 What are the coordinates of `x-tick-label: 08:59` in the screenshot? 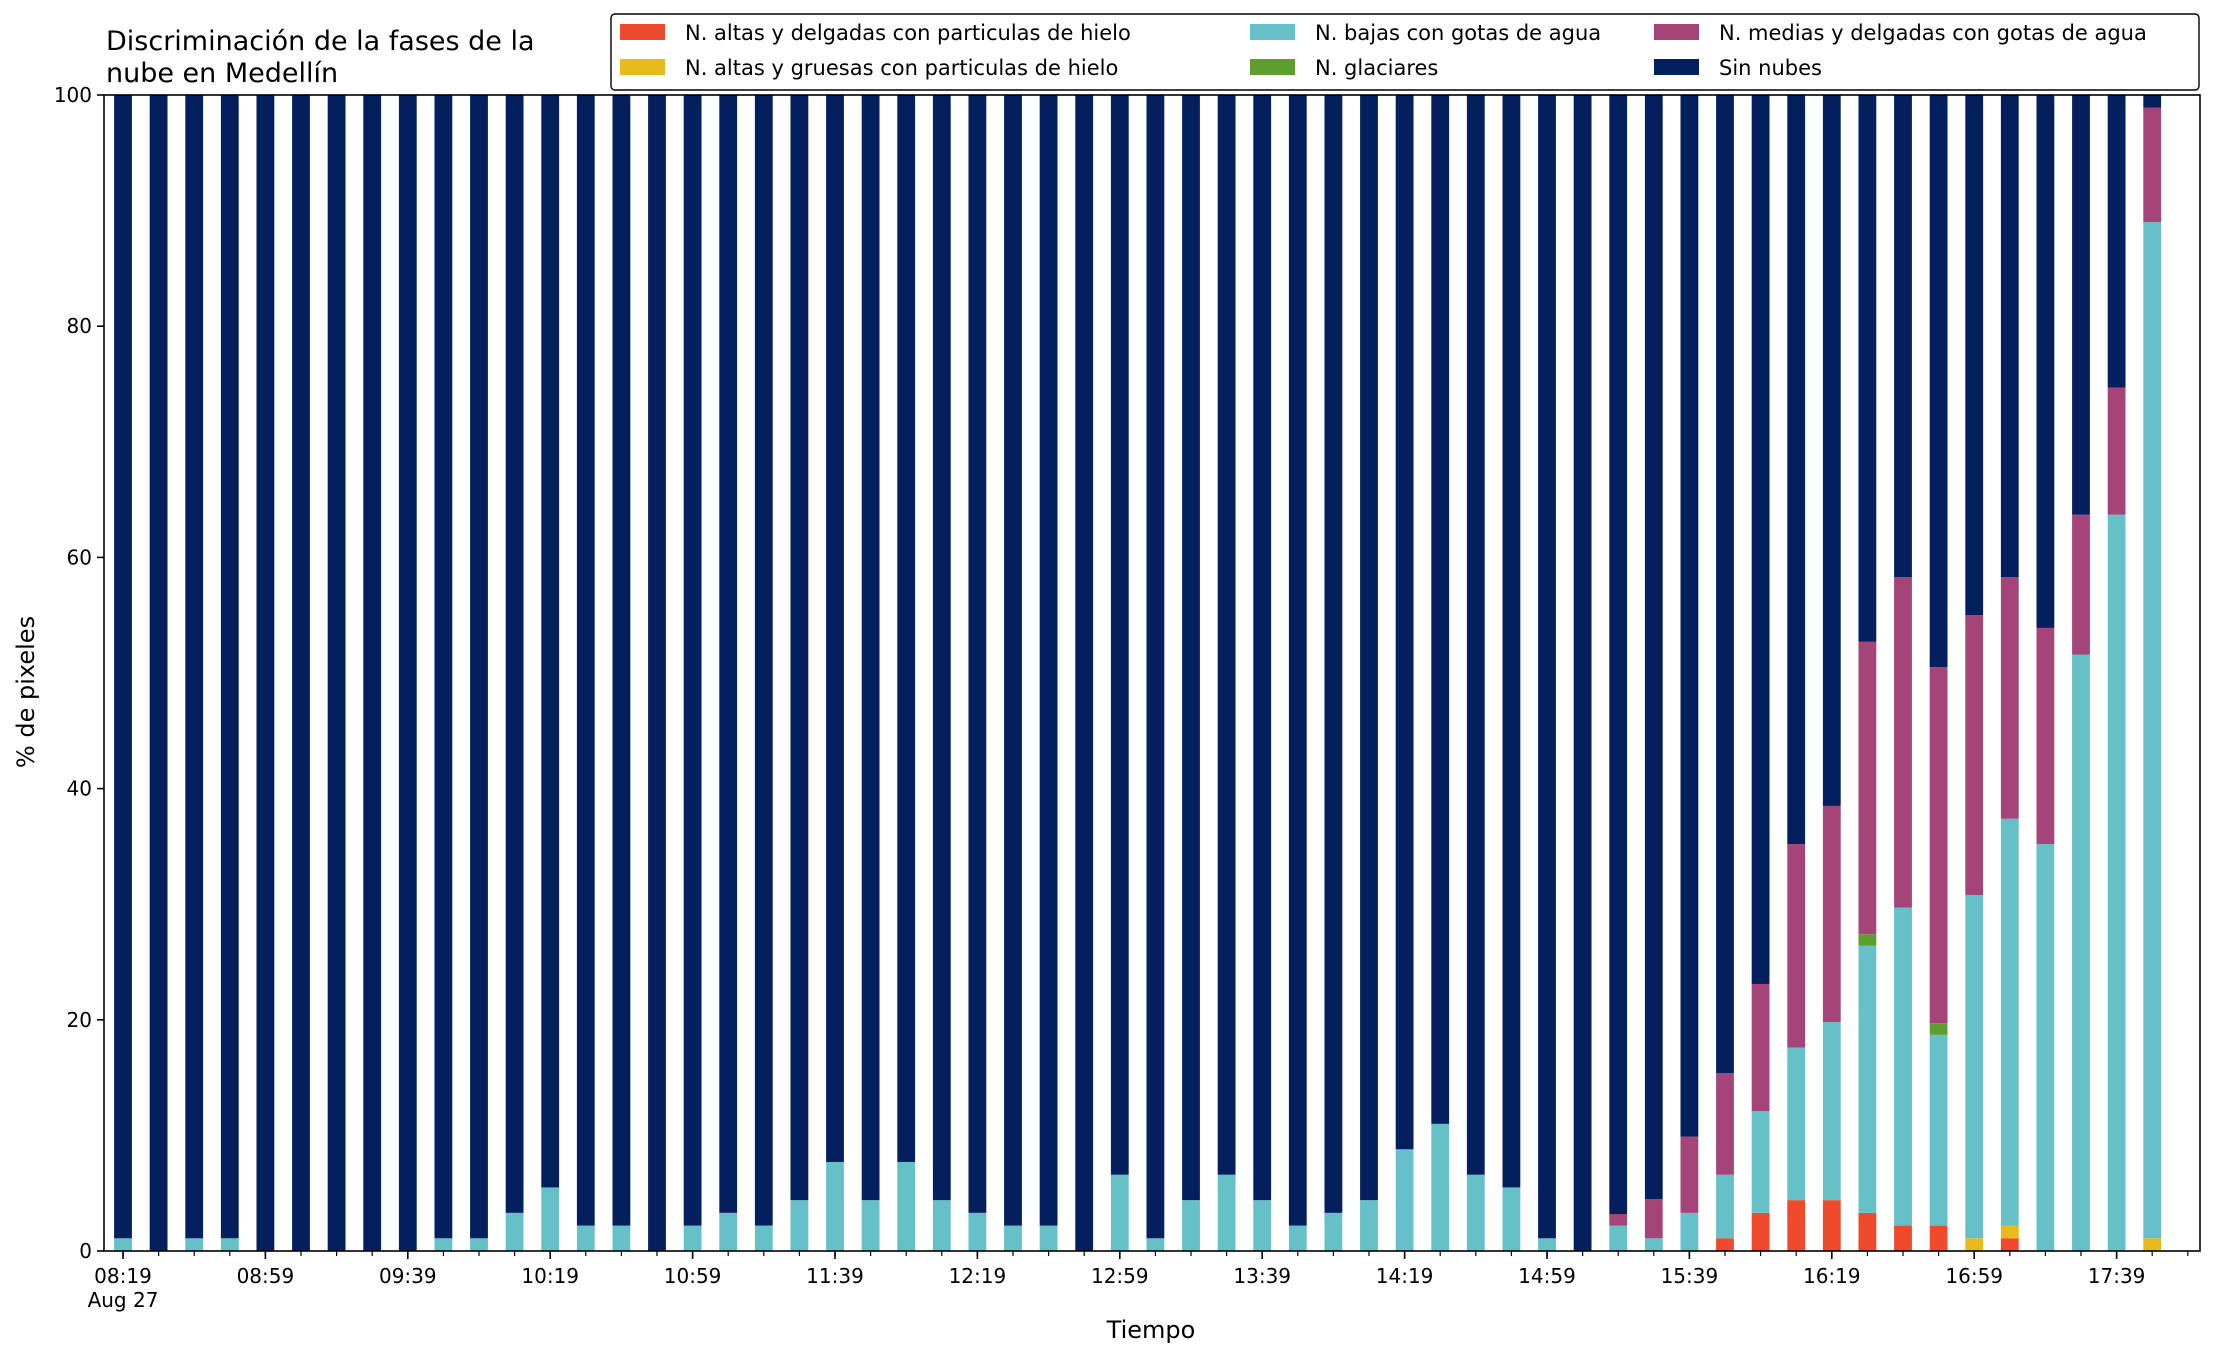 It's located at (266, 1276).